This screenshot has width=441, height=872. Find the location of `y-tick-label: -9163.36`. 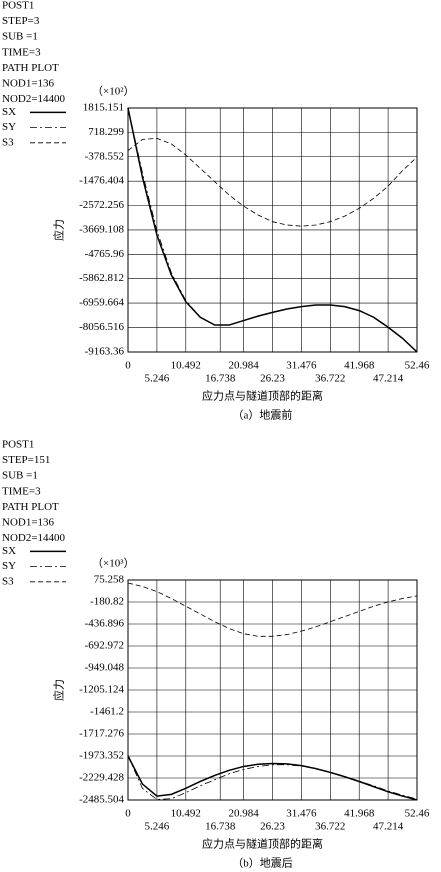

y-tick-label: -9163.36 is located at coordinates (105, 352).